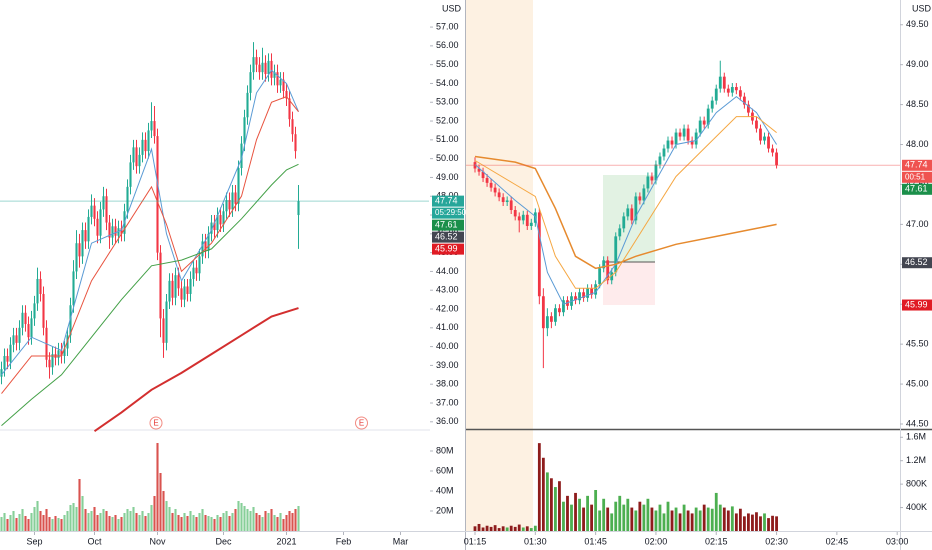 The image size is (932, 550). Describe the element at coordinates (922, 8) in the screenshot. I see `currency-label: USD` at that location.